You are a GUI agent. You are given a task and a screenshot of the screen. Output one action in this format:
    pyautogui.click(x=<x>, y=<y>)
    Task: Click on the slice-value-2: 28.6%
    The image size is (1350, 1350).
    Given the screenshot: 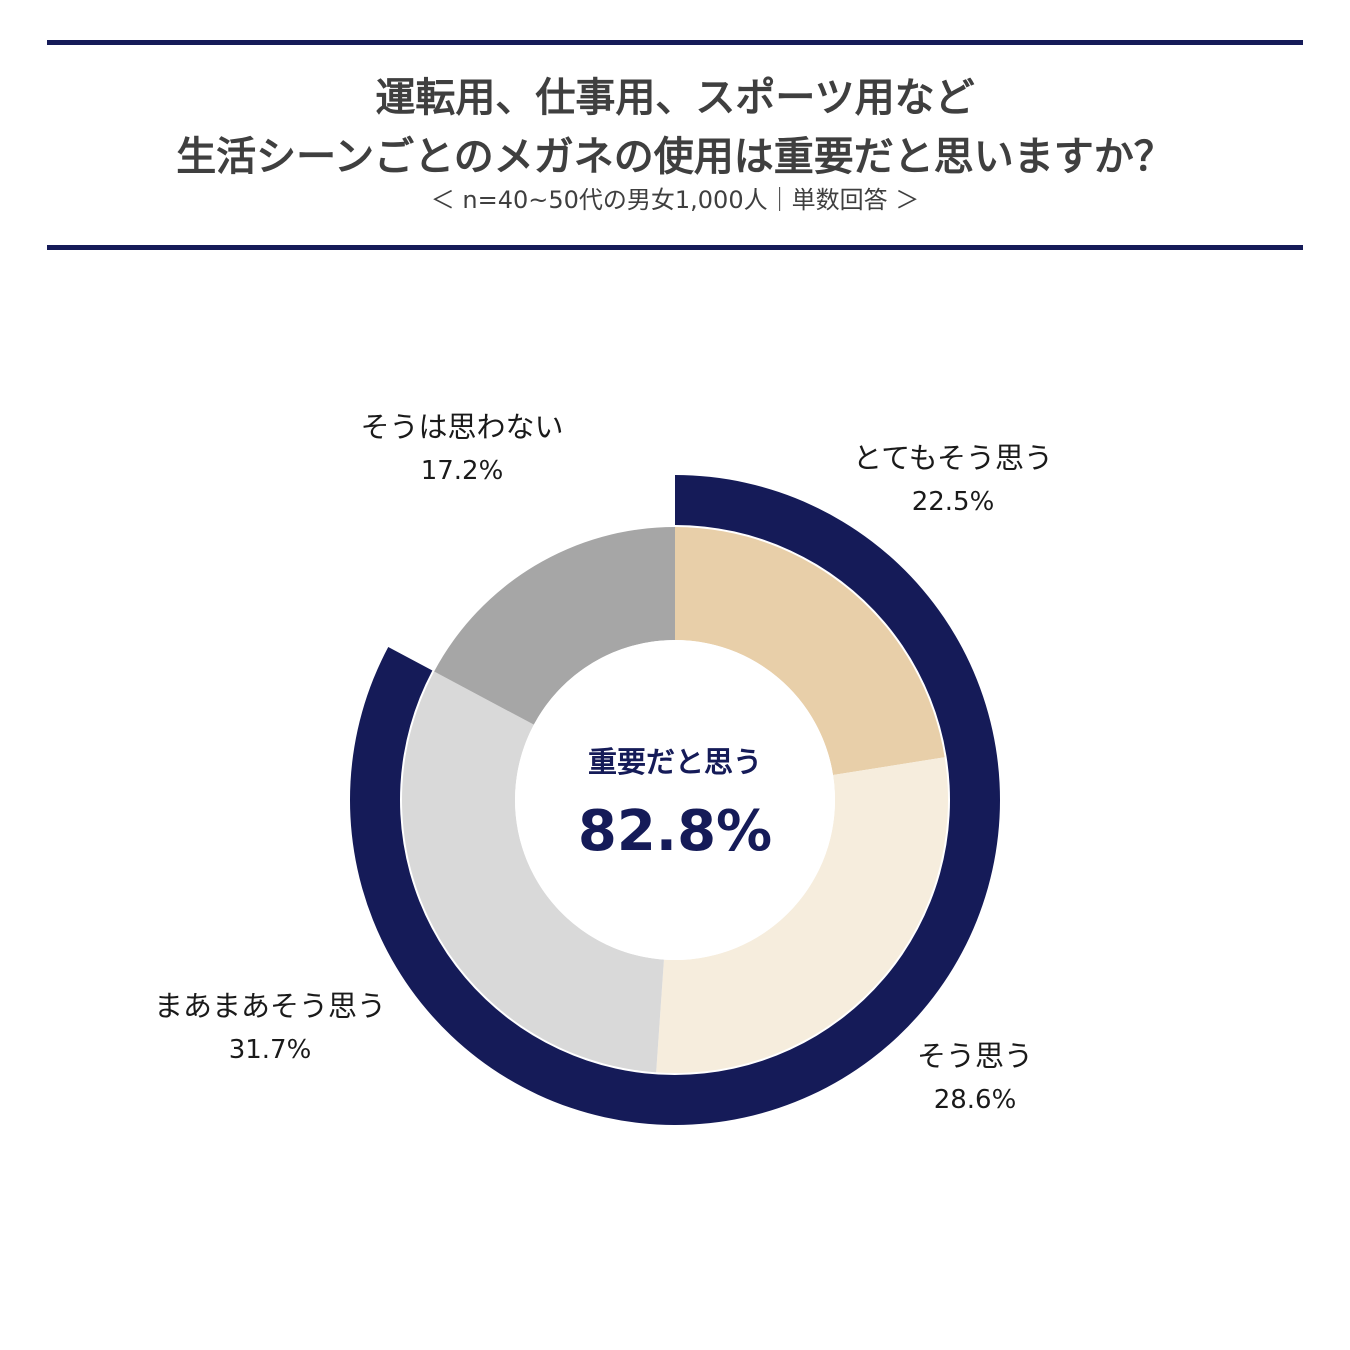 What is the action you would take?
    pyautogui.click(x=975, y=1100)
    